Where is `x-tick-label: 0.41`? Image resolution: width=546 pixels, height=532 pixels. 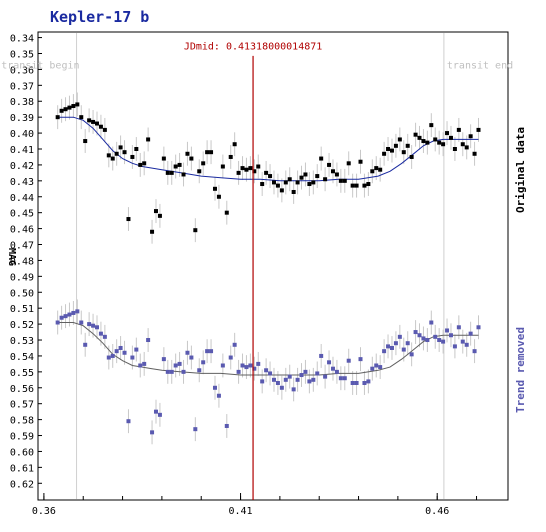
x-tick-label: 0.41 is located at coordinates (241, 511).